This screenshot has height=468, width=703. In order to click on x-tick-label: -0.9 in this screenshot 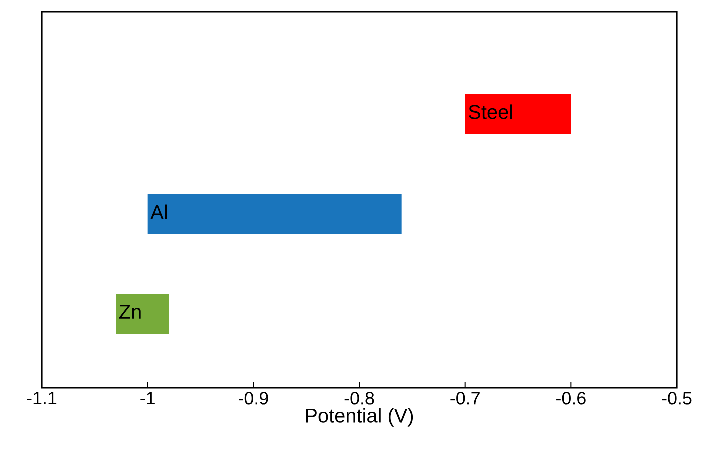, I will do `click(253, 398)`.